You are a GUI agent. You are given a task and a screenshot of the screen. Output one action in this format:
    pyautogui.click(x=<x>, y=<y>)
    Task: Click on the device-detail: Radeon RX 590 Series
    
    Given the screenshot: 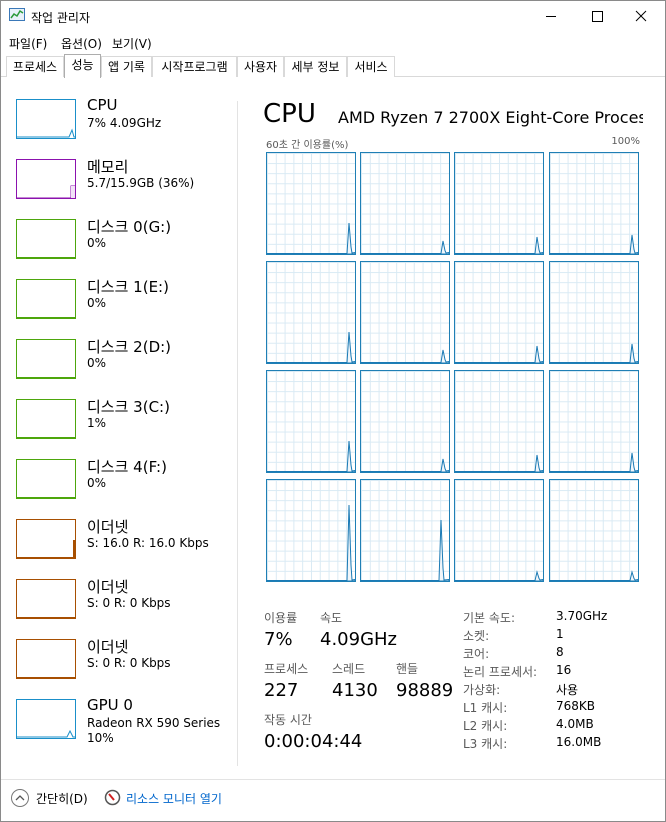 What is the action you would take?
    pyautogui.click(x=154, y=723)
    